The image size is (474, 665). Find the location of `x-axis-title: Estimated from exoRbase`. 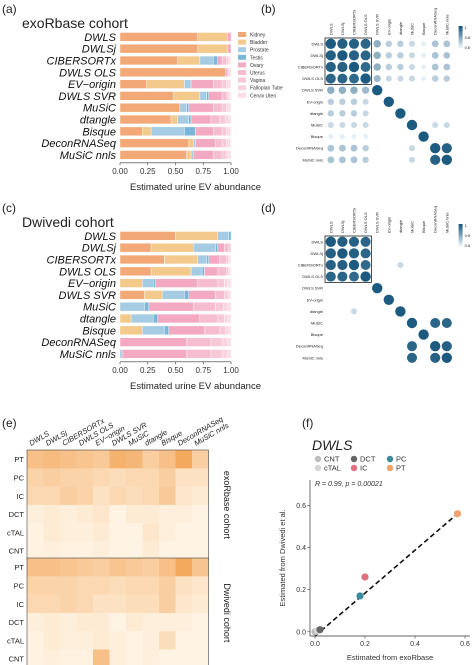

x-axis-title: Estimated from exoRbase is located at coordinates (390, 657).